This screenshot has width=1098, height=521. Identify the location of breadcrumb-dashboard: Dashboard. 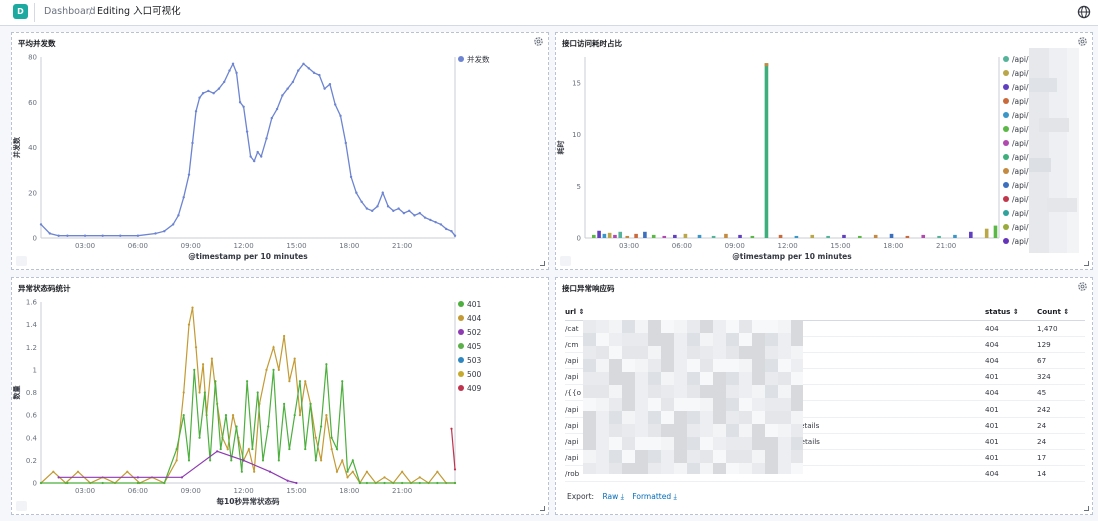
(70, 11).